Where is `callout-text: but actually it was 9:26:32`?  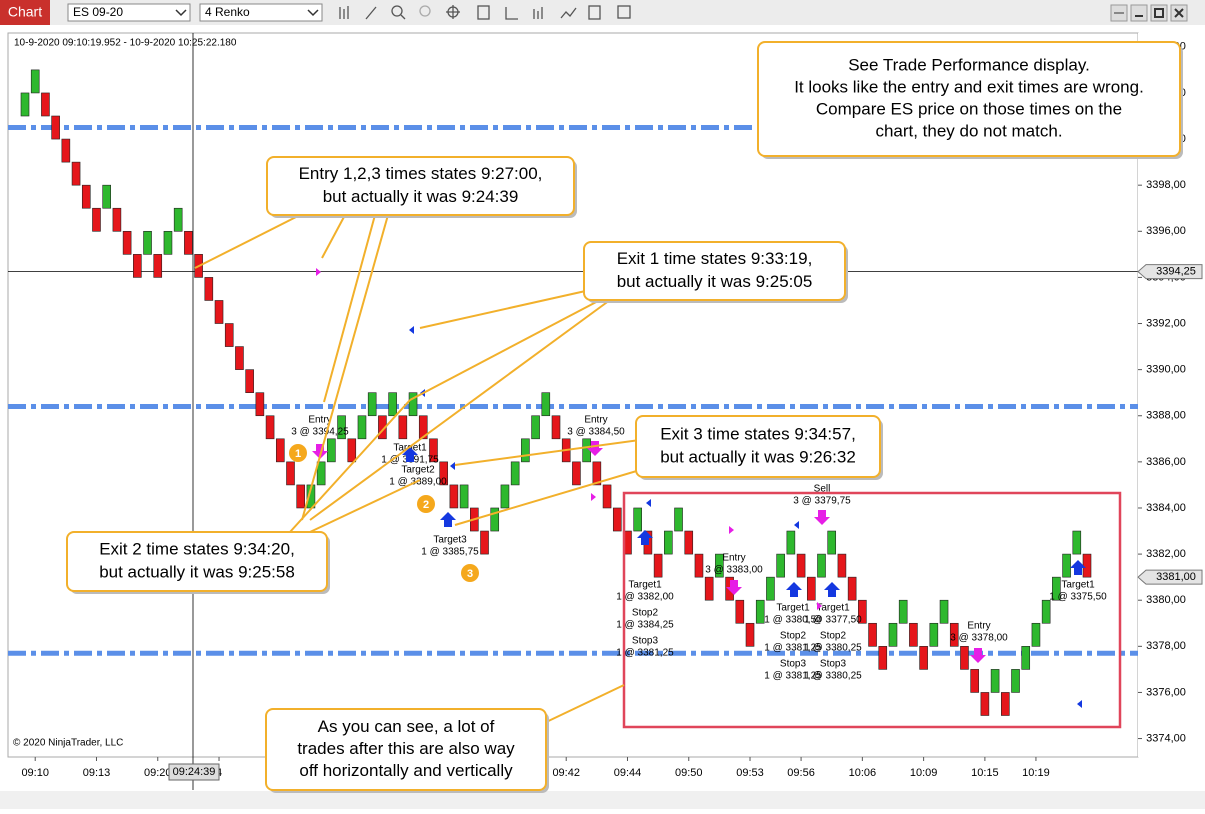 callout-text: but actually it was 9:26:32 is located at coordinates (758, 456).